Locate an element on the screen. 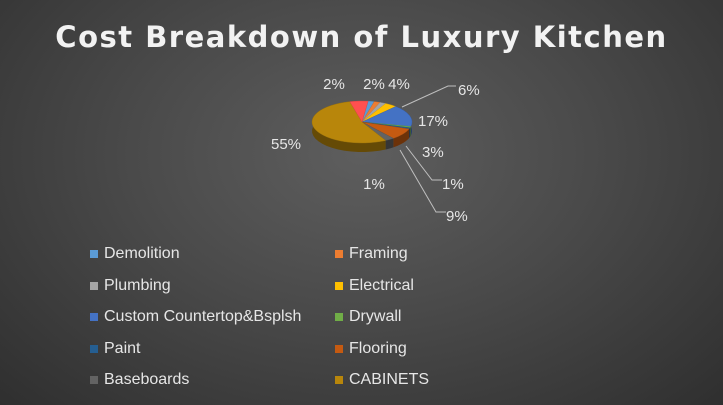  legend-entry-demolition: Demolition is located at coordinates (135, 254).